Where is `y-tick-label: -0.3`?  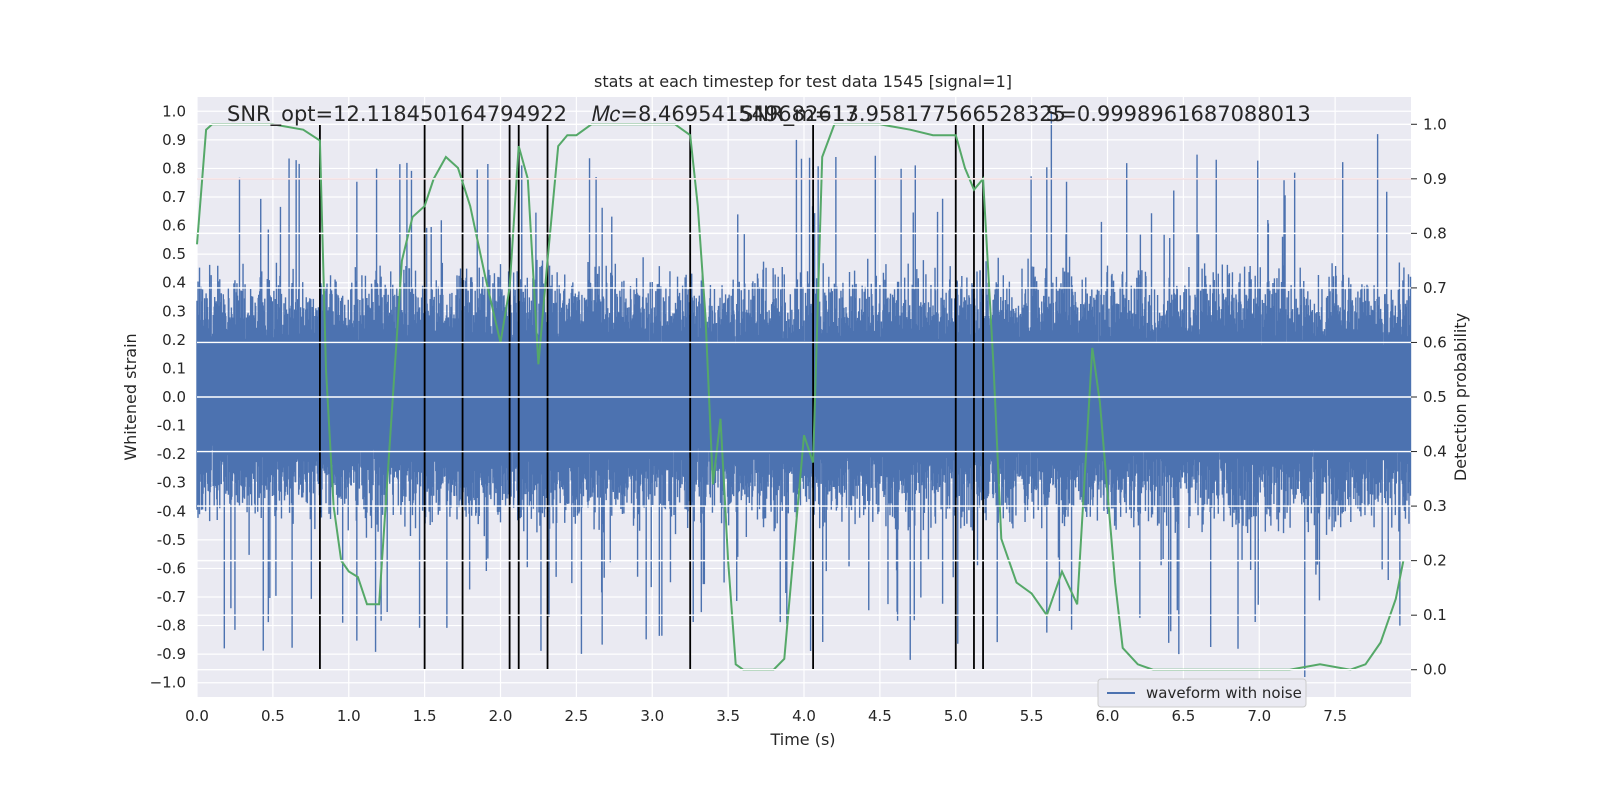
y-tick-label: -0.3 is located at coordinates (171, 483).